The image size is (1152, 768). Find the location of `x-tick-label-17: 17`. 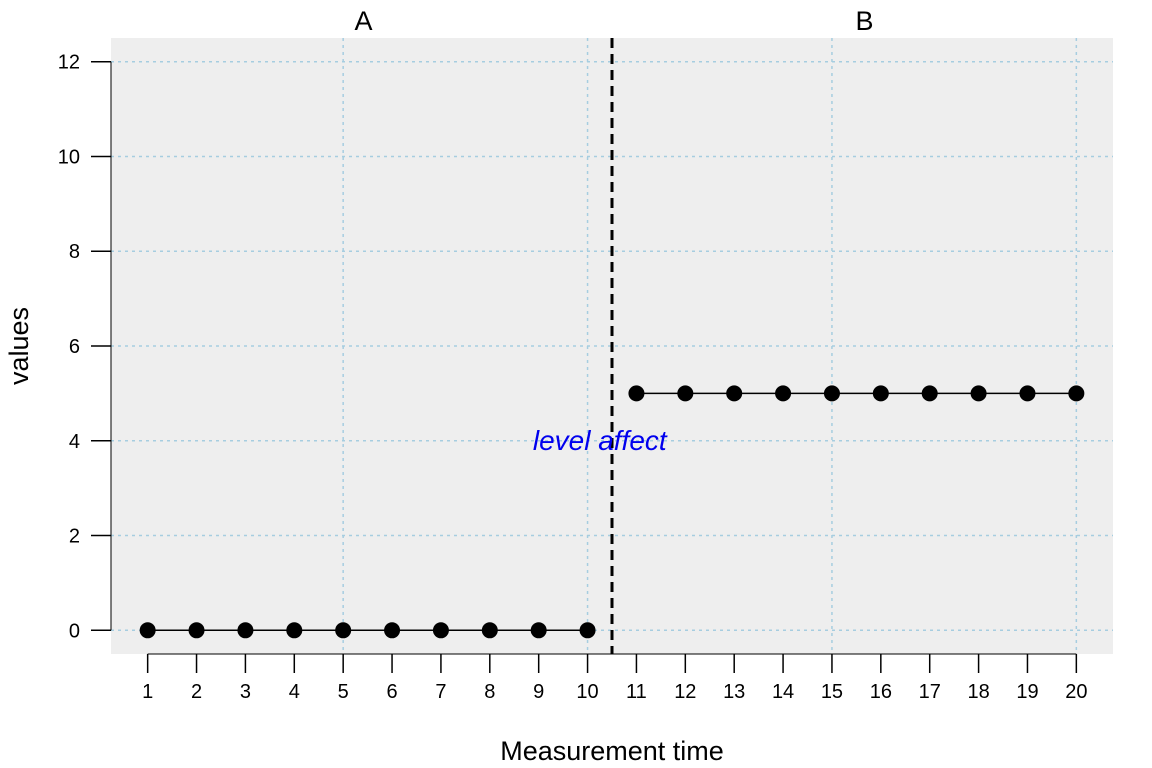

x-tick-label-17: 17 is located at coordinates (930, 692).